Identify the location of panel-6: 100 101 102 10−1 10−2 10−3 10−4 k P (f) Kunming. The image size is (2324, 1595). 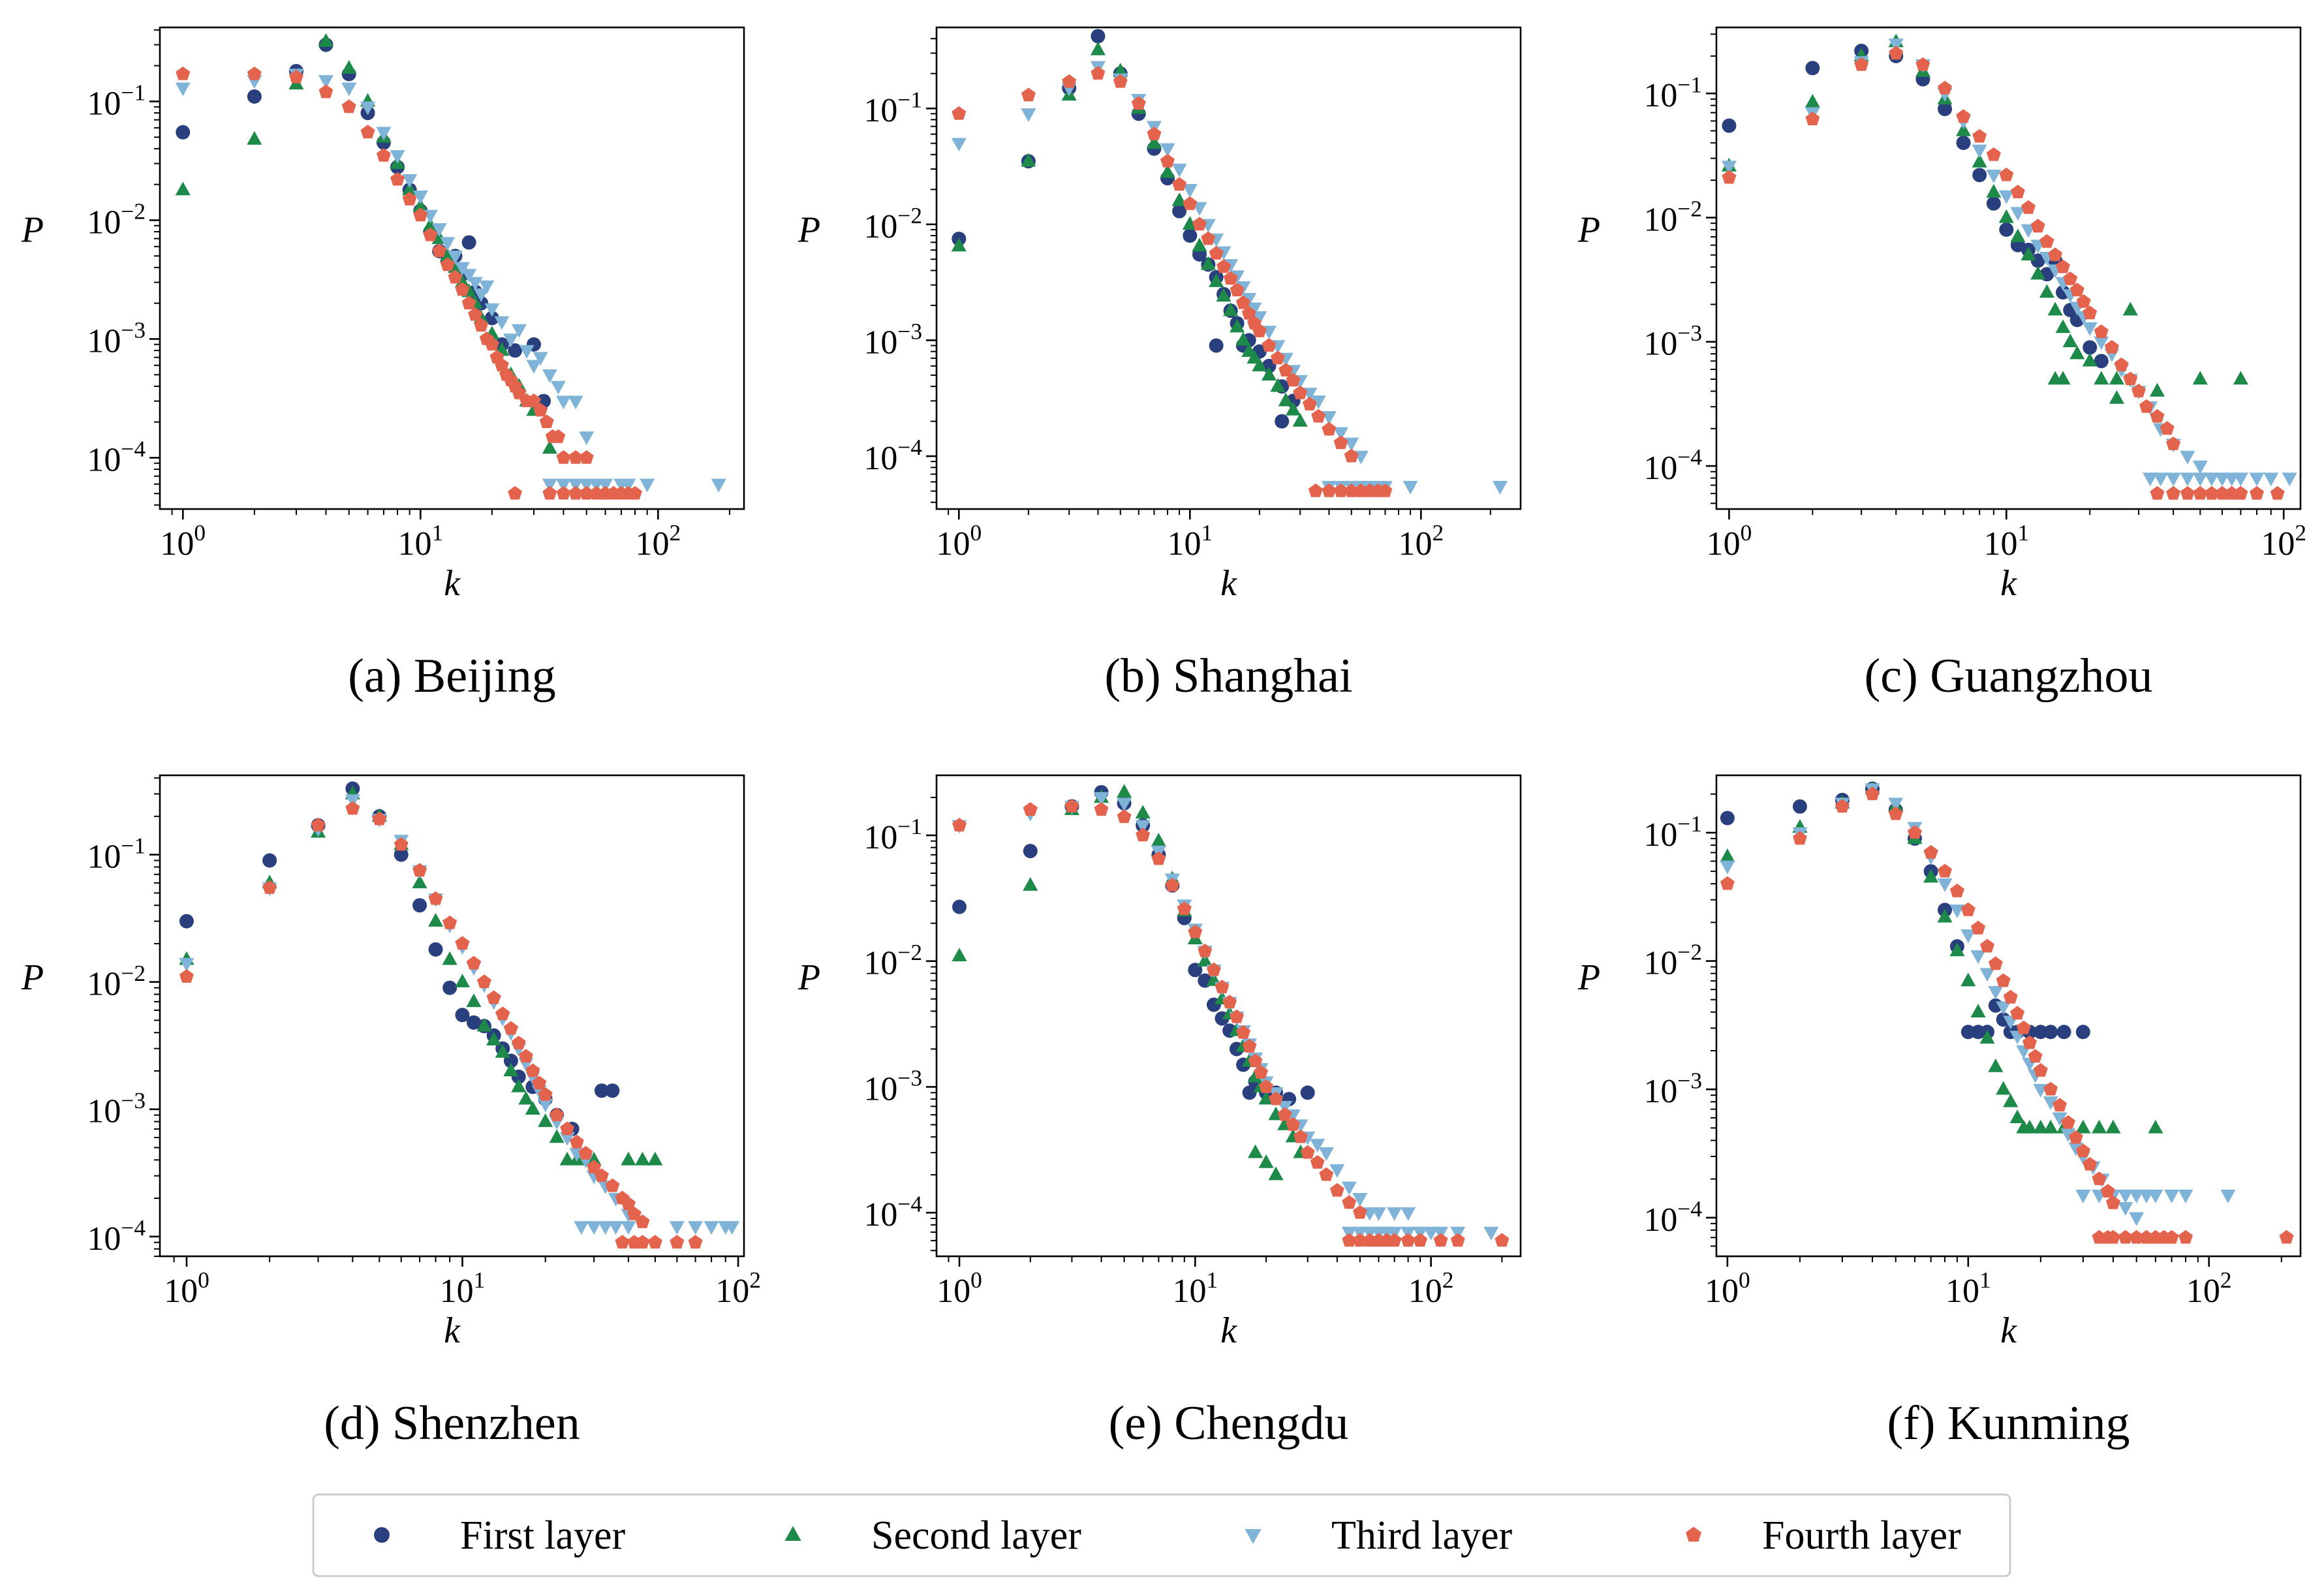
(1939, 1112).